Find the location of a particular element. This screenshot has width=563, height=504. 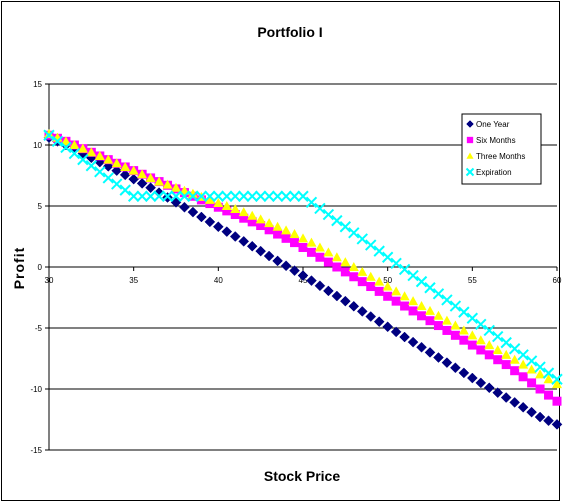

x-tick-label: 60 is located at coordinates (557, 280).